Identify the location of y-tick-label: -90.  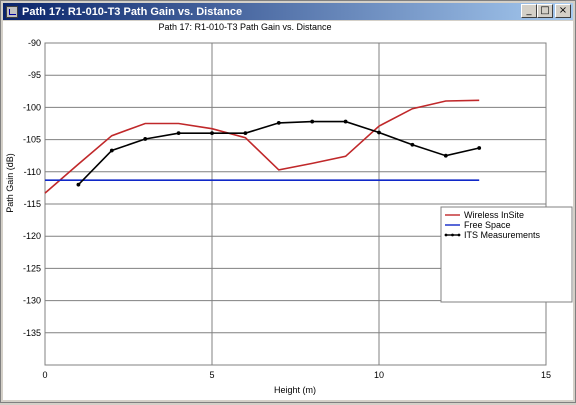
(34, 43).